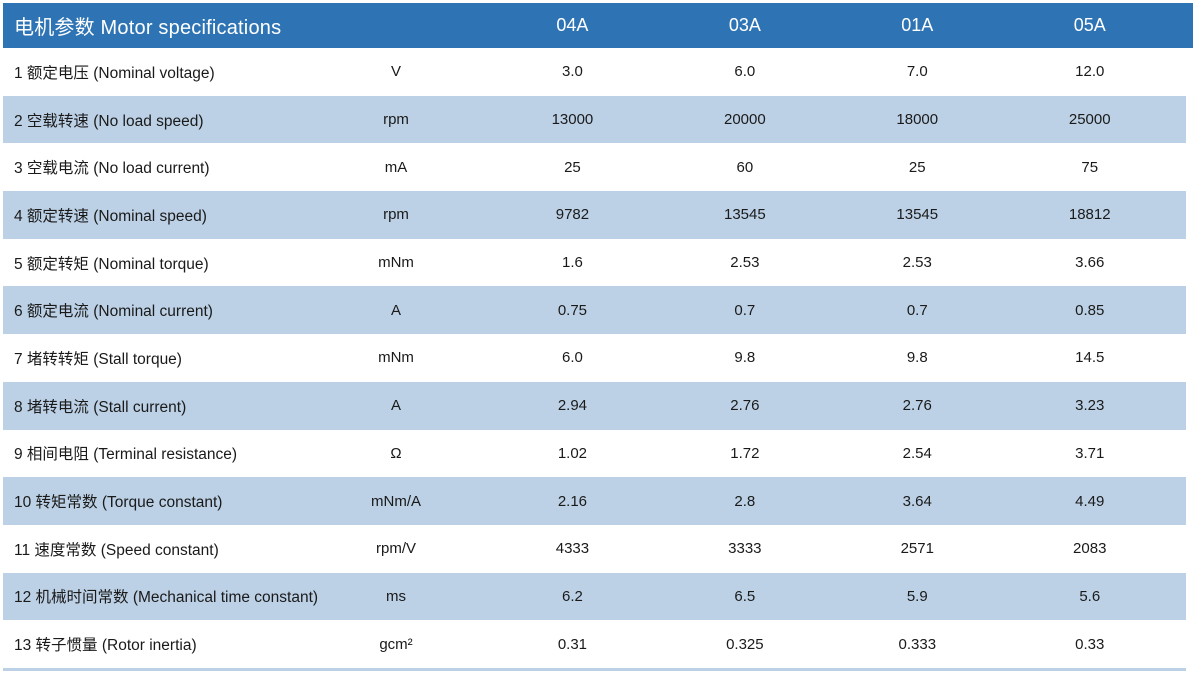 The image size is (1193, 674). I want to click on table-title: 电机参数 Motor specifications, so click(245, 25).